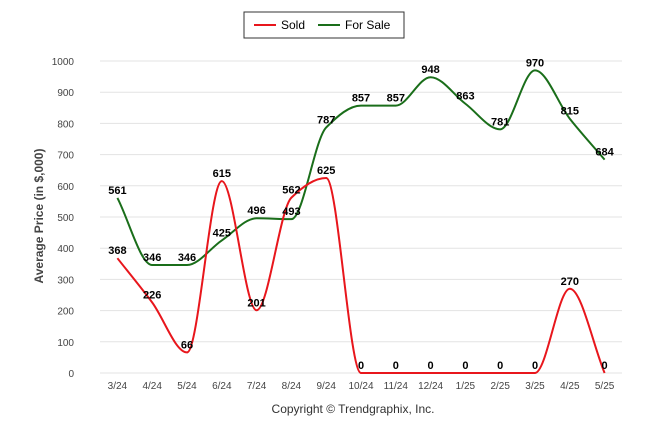  What do you see at coordinates (535, 386) in the screenshot?
I see `x-tick-label: 3/25` at bounding box center [535, 386].